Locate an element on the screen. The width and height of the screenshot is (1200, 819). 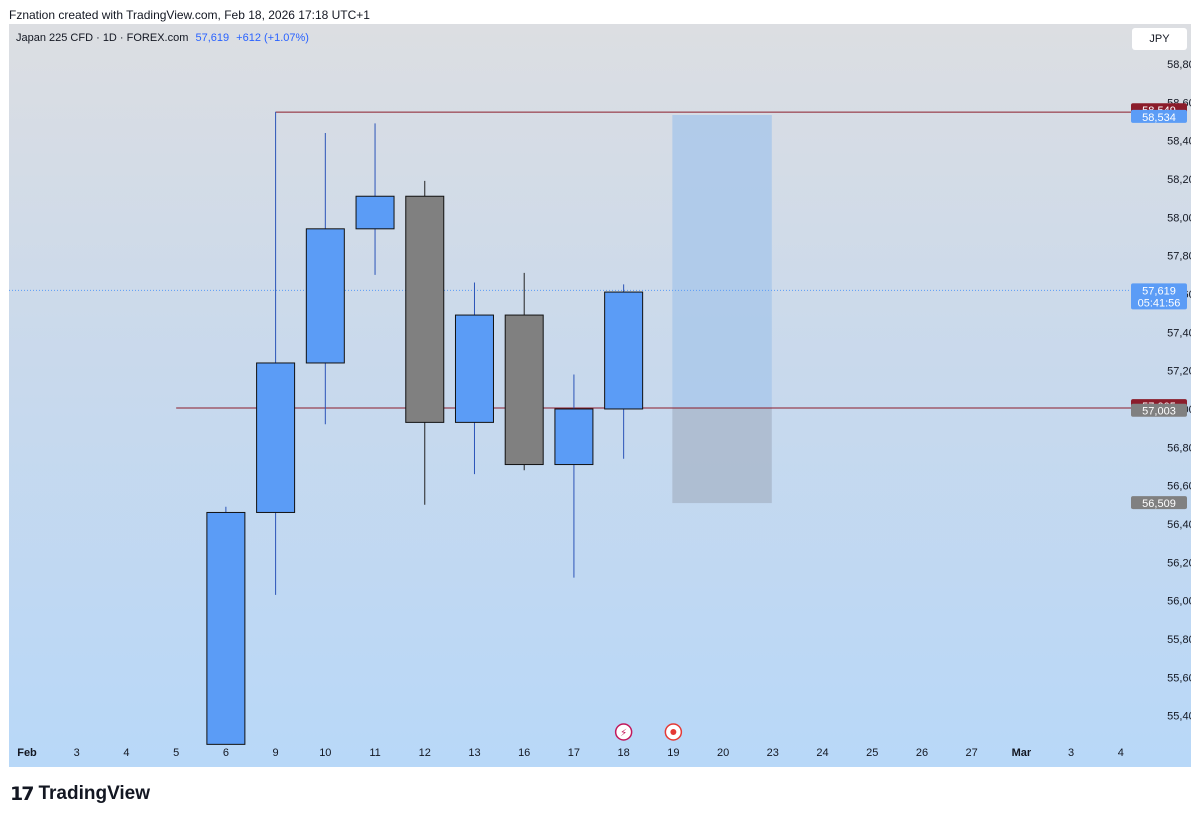
y-tick-label: 56,600 is located at coordinates (1179, 487).